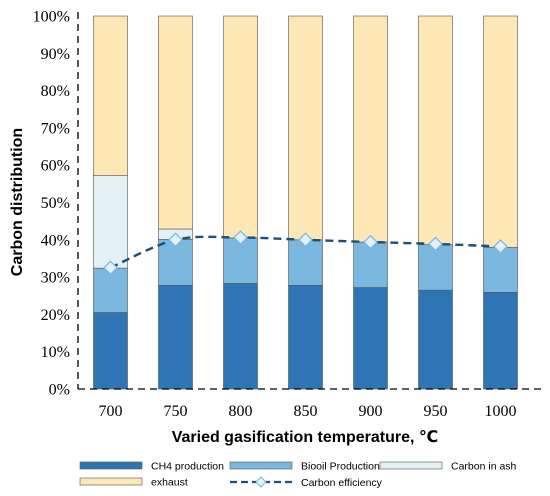 The width and height of the screenshot is (550, 496). Describe the element at coordinates (55, 315) in the screenshot. I see `y-tick-label: 20%` at that location.